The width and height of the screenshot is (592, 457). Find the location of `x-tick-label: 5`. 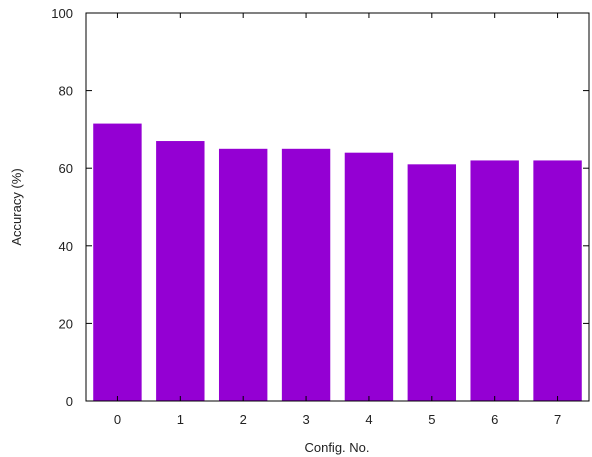

x-tick-label: 5 is located at coordinates (431, 419).